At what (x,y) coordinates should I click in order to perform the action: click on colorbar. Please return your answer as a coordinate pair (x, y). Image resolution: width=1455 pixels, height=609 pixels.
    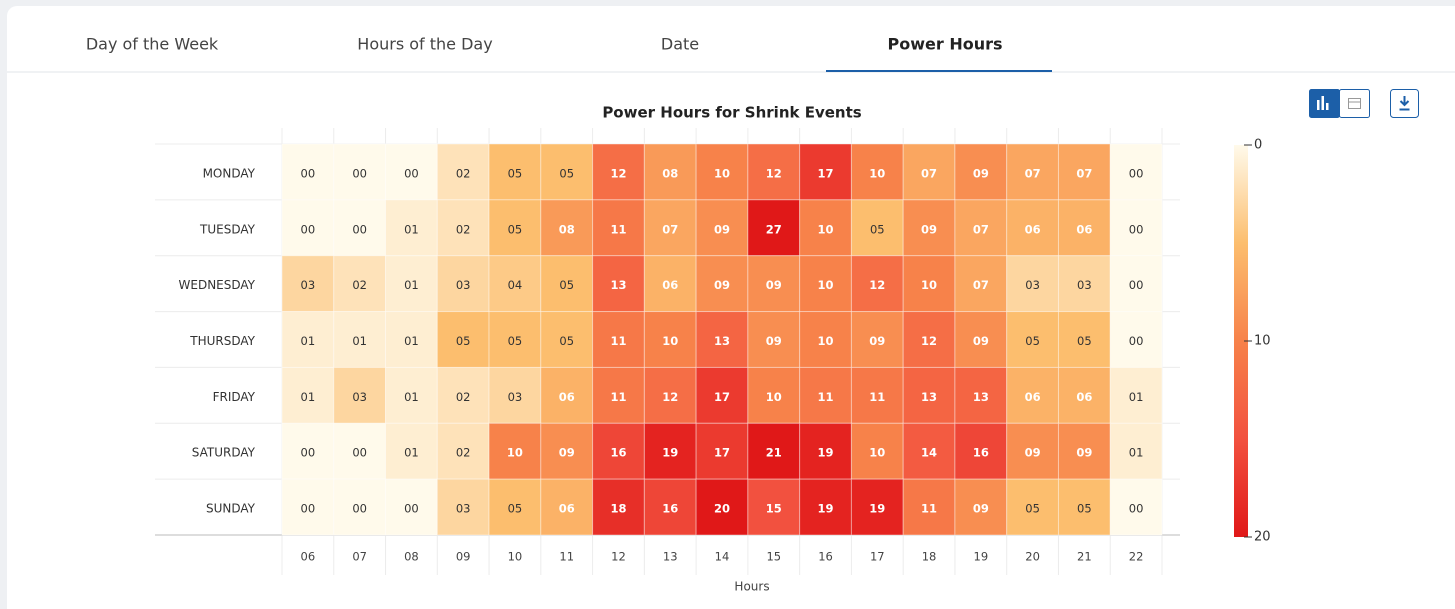
    Looking at the image, I should click on (1241, 341).